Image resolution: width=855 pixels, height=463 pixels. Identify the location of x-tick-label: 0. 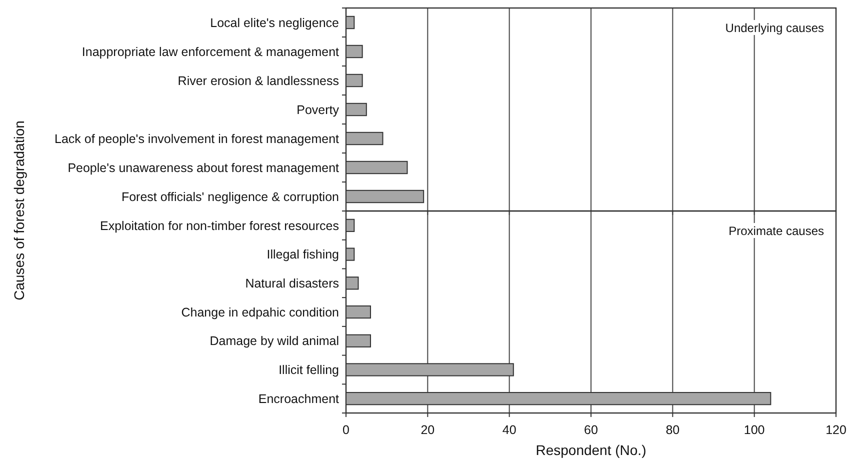
(346, 430).